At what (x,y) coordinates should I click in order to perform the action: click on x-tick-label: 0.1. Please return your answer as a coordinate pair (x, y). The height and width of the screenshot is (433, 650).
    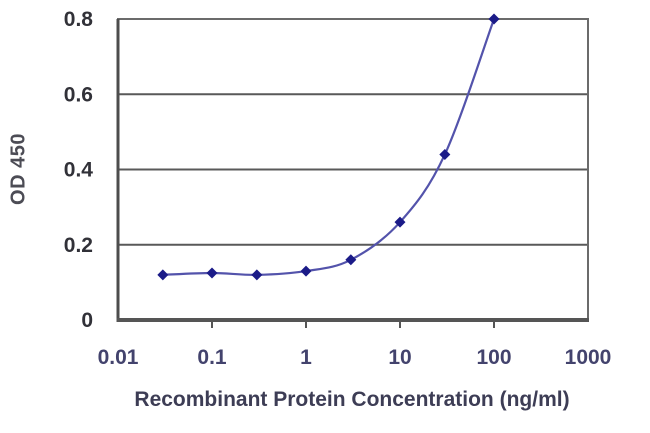
    Looking at the image, I should click on (212, 357).